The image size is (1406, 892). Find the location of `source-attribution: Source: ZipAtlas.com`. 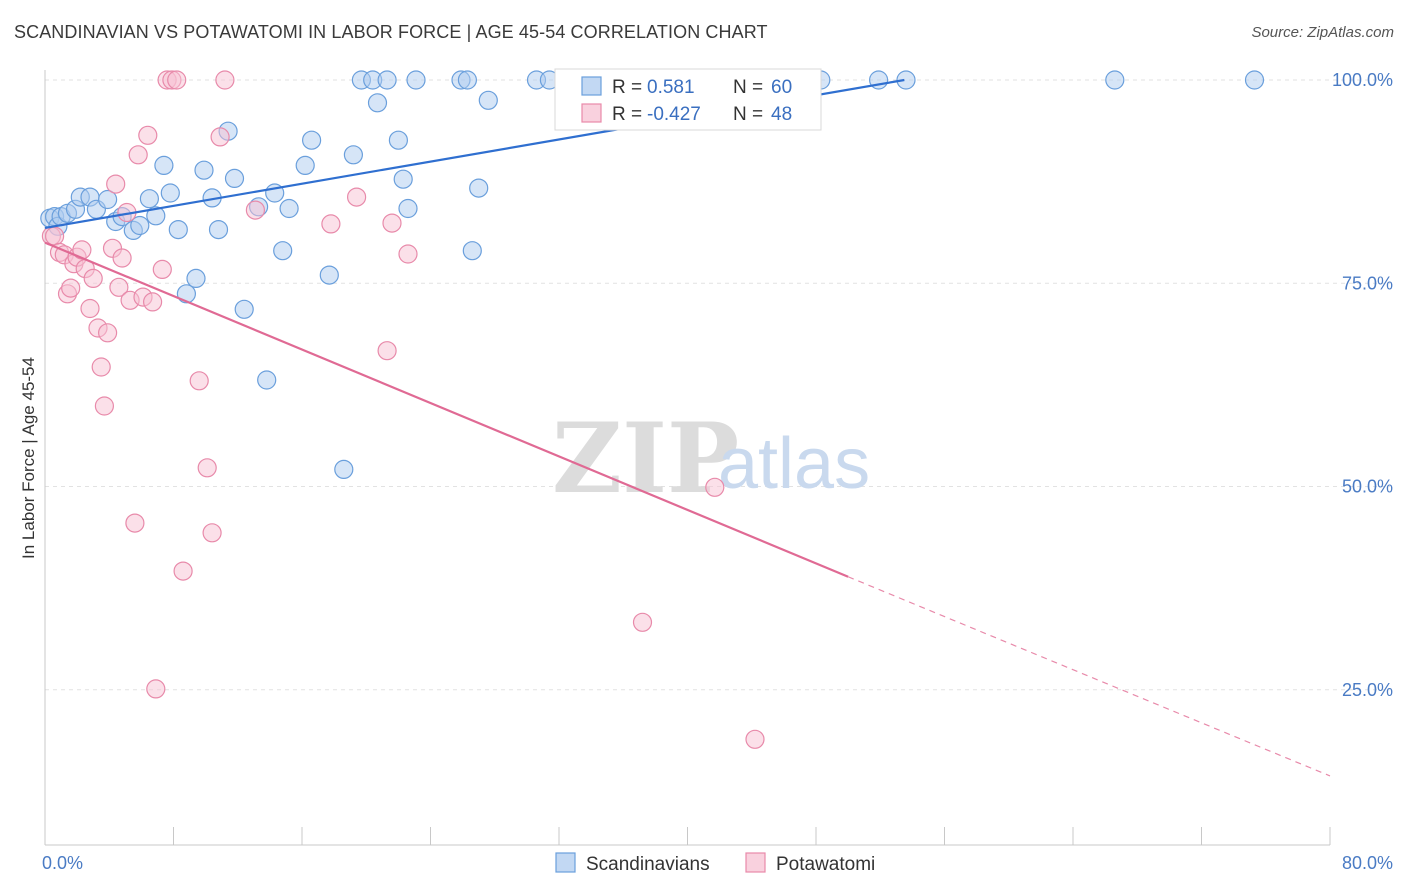

source-attribution: Source: ZipAtlas.com is located at coordinates (1322, 32).